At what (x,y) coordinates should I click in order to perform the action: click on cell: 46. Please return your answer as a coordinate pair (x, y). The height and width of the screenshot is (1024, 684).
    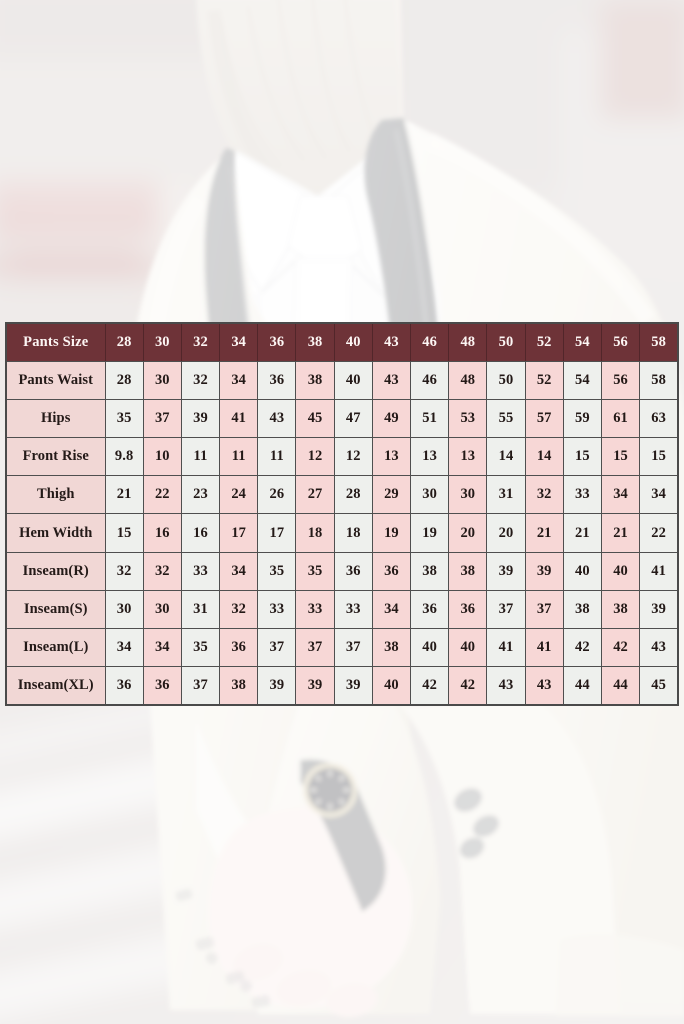
    Looking at the image, I should click on (430, 380).